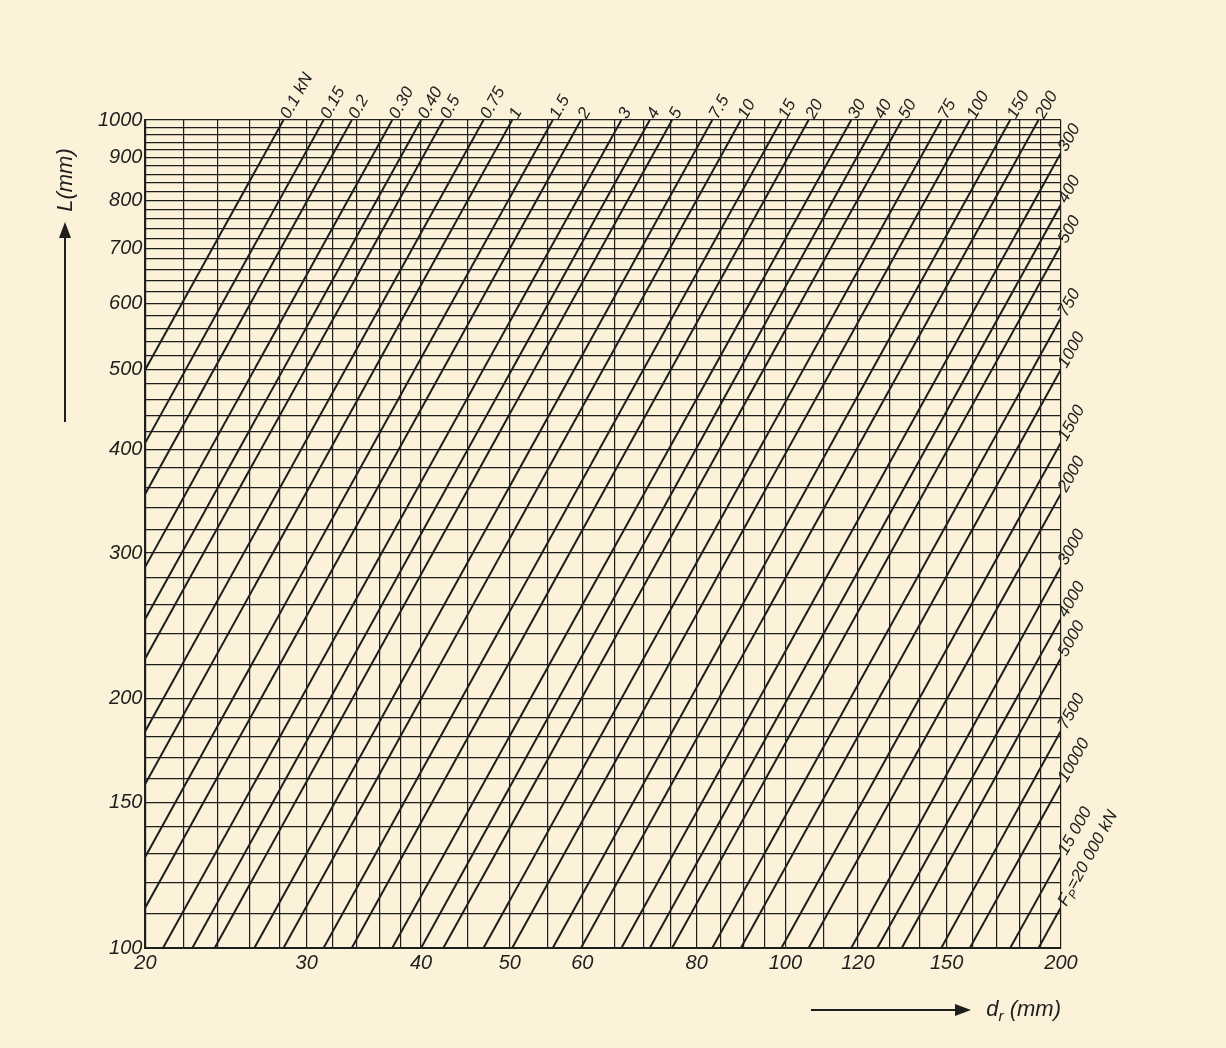  What do you see at coordinates (786, 108) in the screenshot?
I see `text: 15` at bounding box center [786, 108].